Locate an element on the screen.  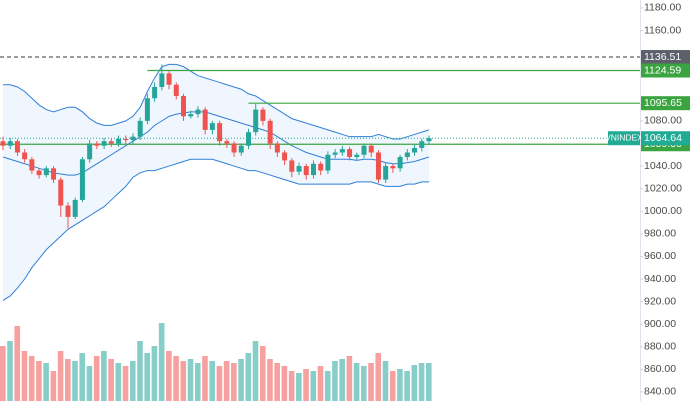
y-tick-label: 980.00 is located at coordinates (660, 234).